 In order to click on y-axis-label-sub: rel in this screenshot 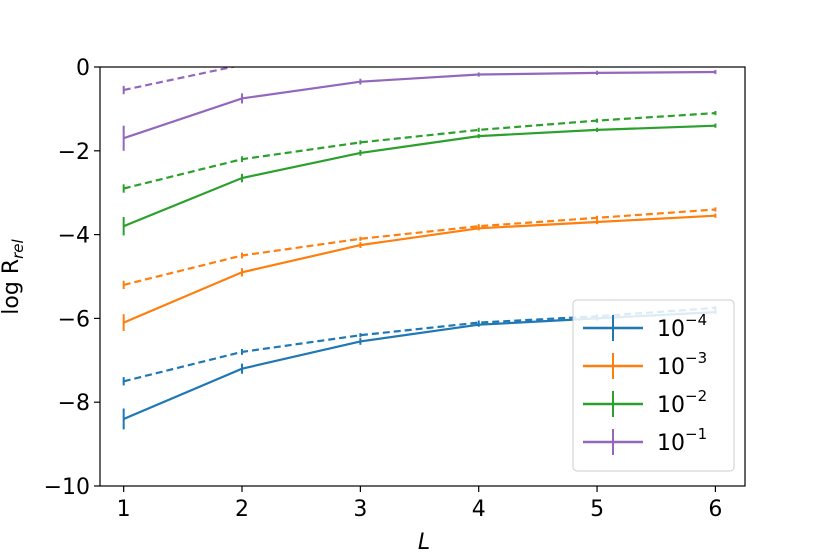, I will do `click(18, 248)`.